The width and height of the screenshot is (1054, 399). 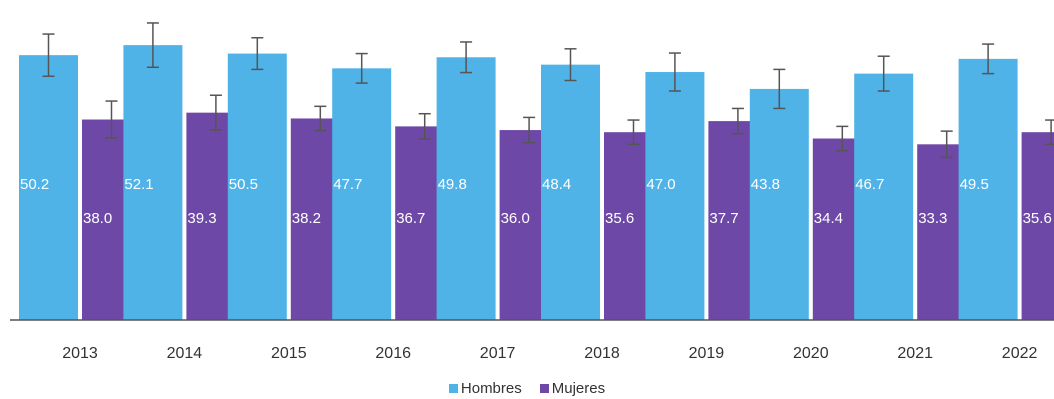 What do you see at coordinates (453, 388) in the screenshot?
I see `legend-swatch-hombres` at bounding box center [453, 388].